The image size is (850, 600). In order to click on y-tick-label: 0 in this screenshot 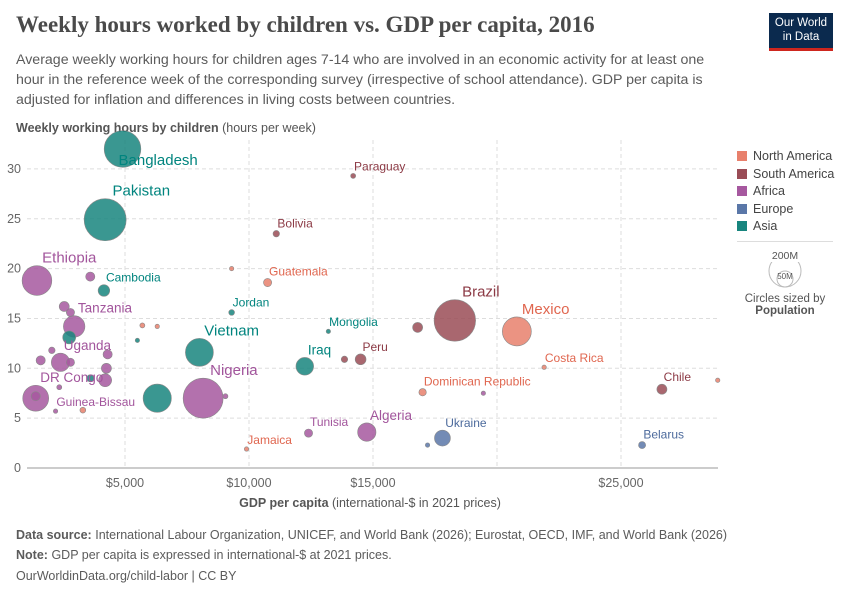, I will do `click(17, 468)`.